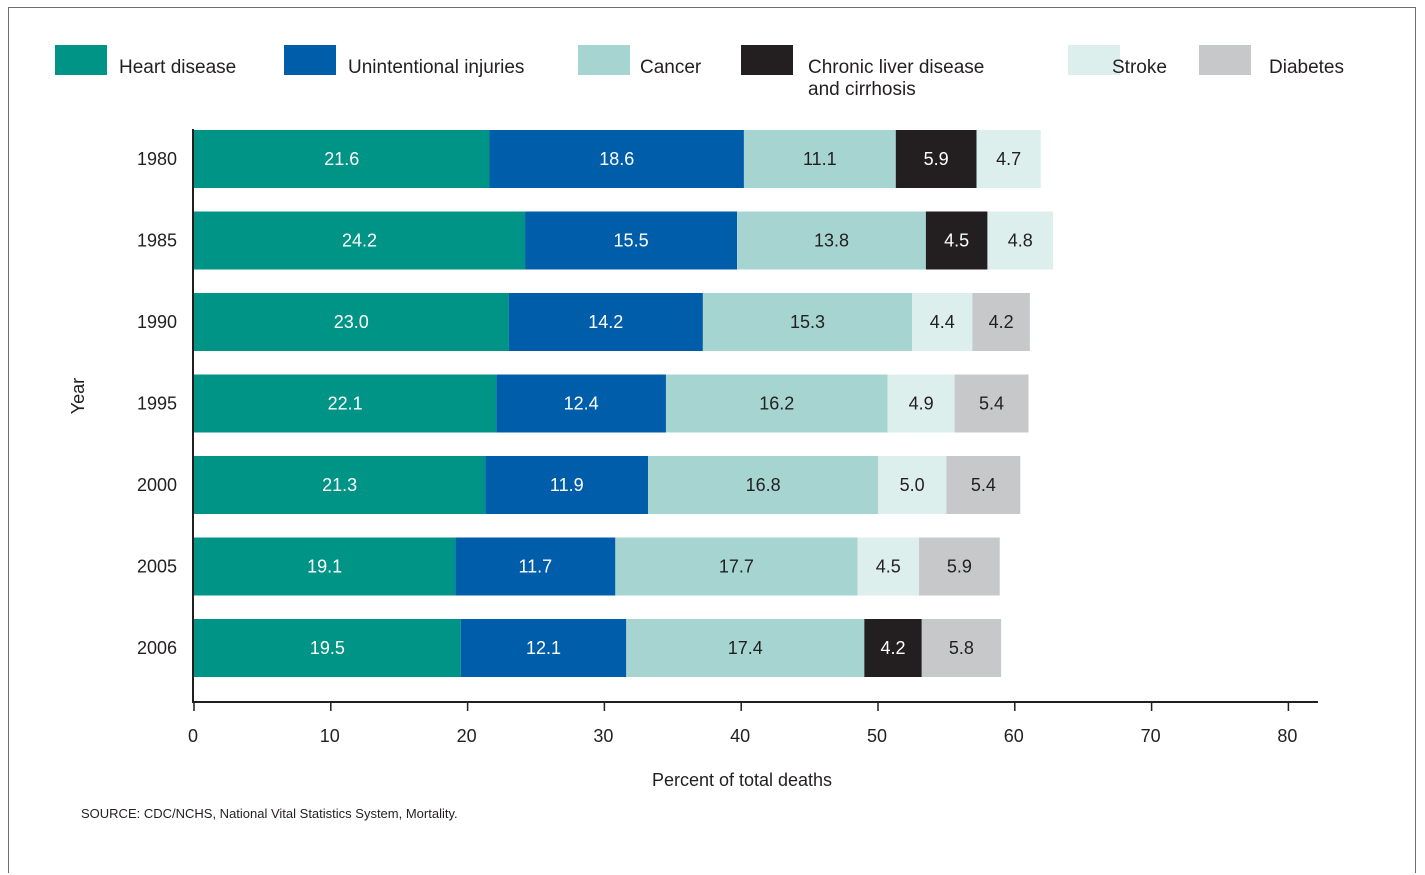  Describe the element at coordinates (1306, 67) in the screenshot. I see `legend-label: Diabetes` at that location.